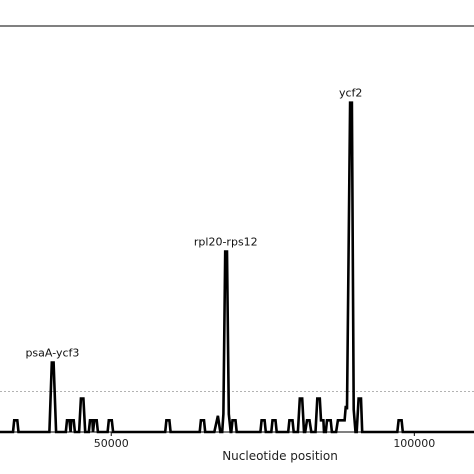  I want to click on x-axis-title: Nucleotide position, so click(280, 456).